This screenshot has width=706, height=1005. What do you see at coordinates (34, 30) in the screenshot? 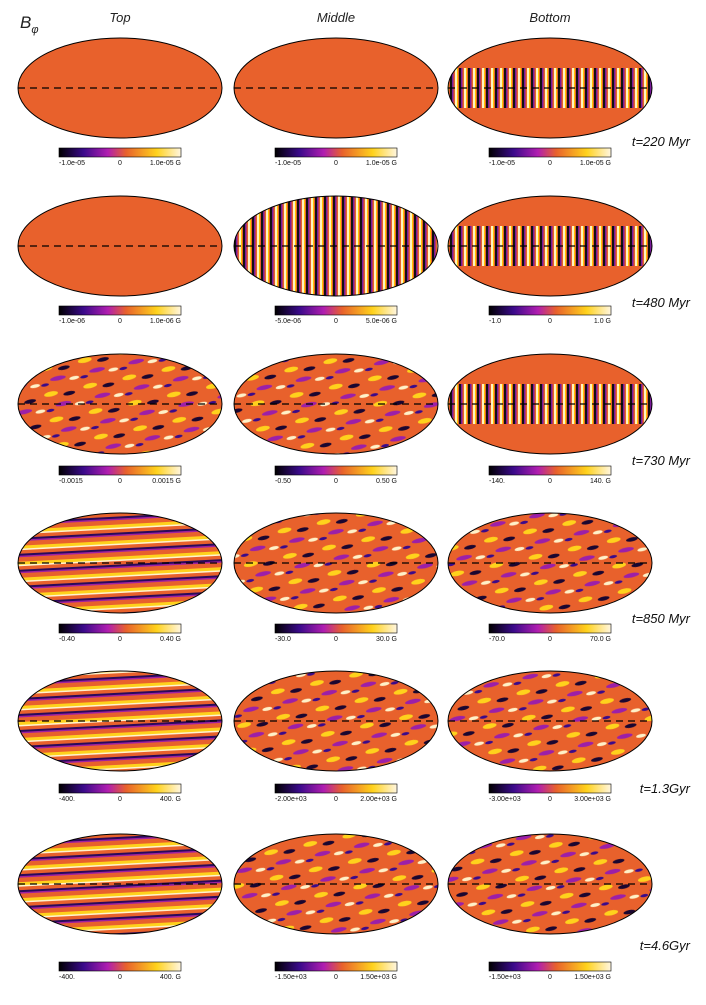
I see `symbol-sub: φ` at bounding box center [34, 30].